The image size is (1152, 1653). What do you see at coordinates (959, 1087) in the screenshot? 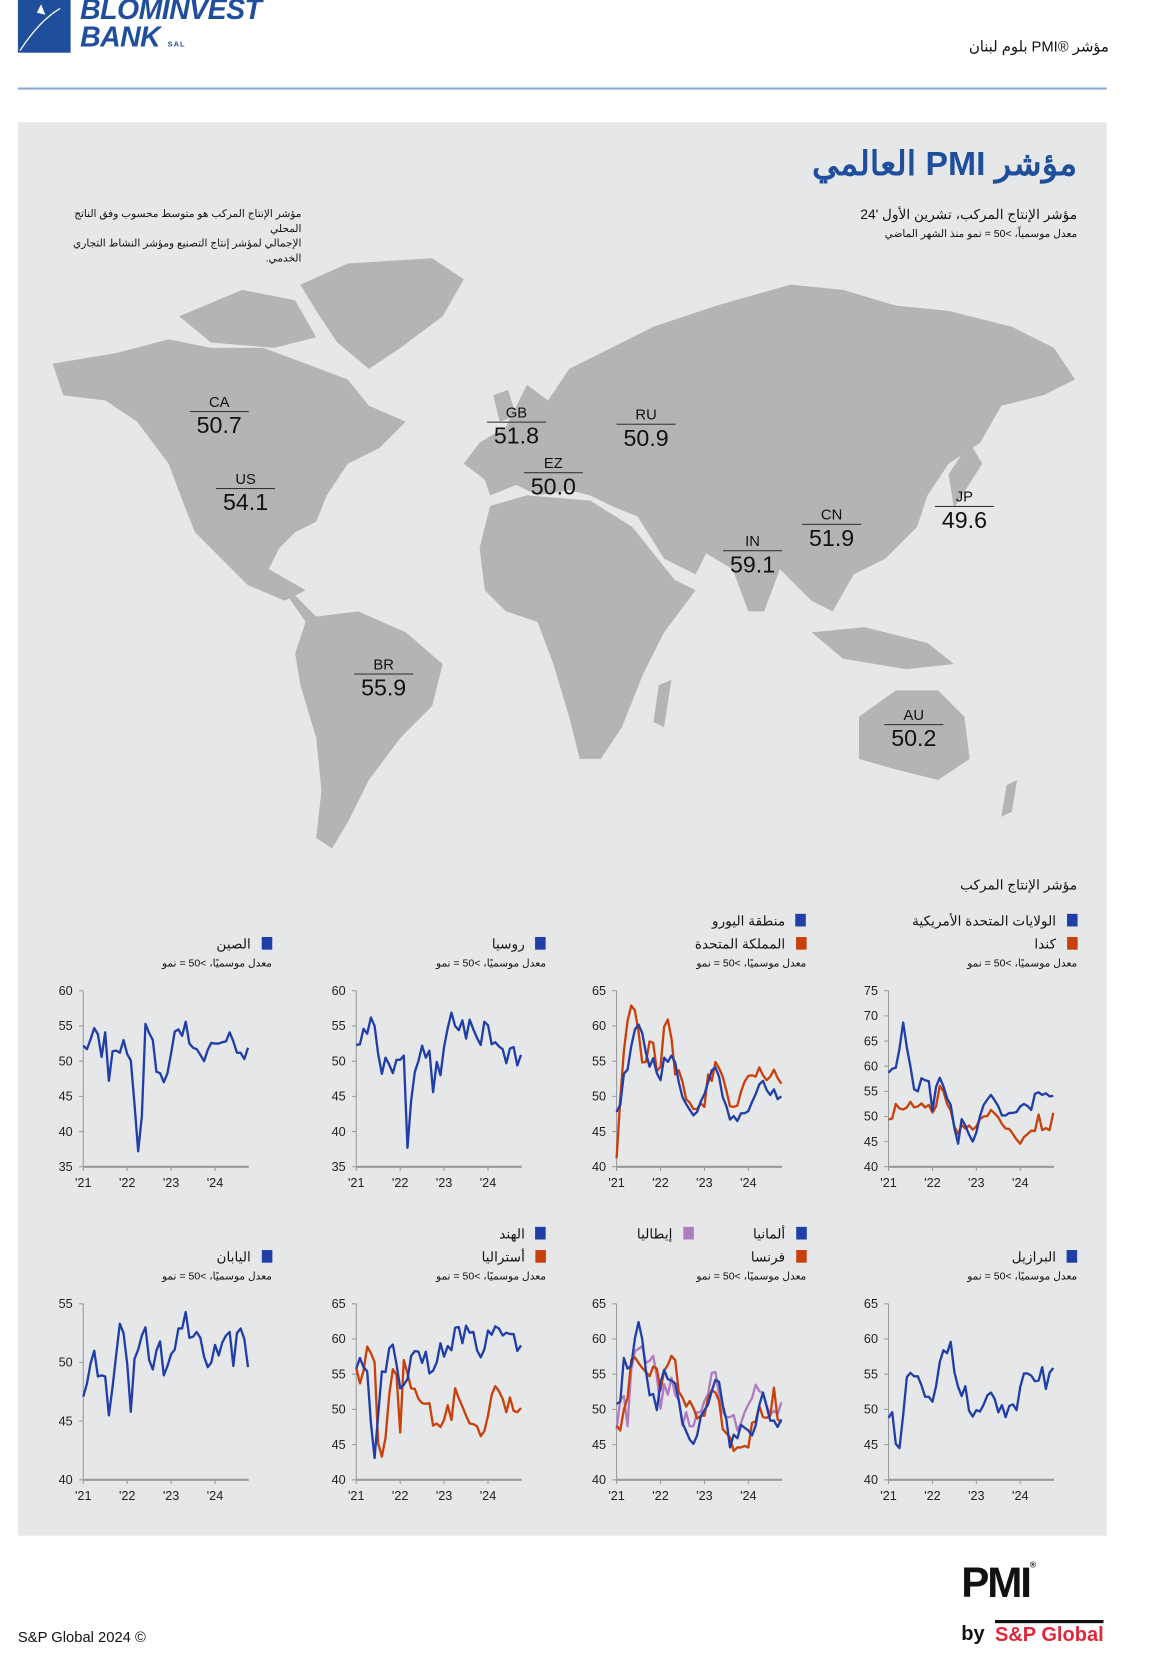
I see `line-chart: 40 45 50 55 60 65 70 75 '21 '22 '23 '24` at bounding box center [959, 1087].